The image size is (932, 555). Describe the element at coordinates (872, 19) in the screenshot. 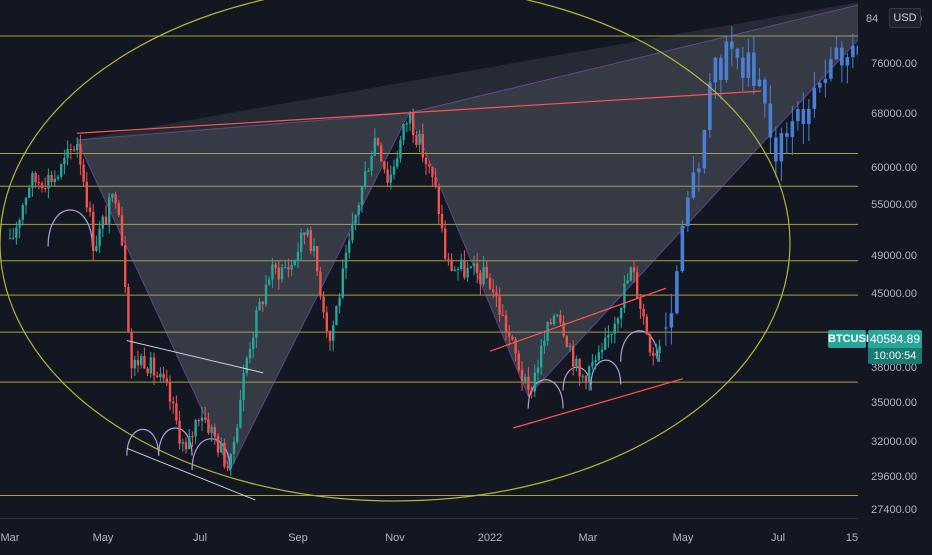

I see `y-tick-label-partial: 84` at that location.